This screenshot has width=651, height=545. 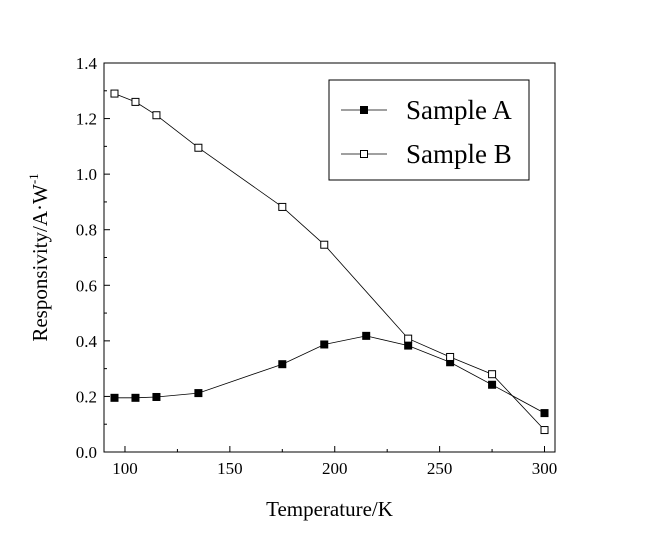 I want to click on legend-item-sample-b: Sample B, so click(x=426, y=154).